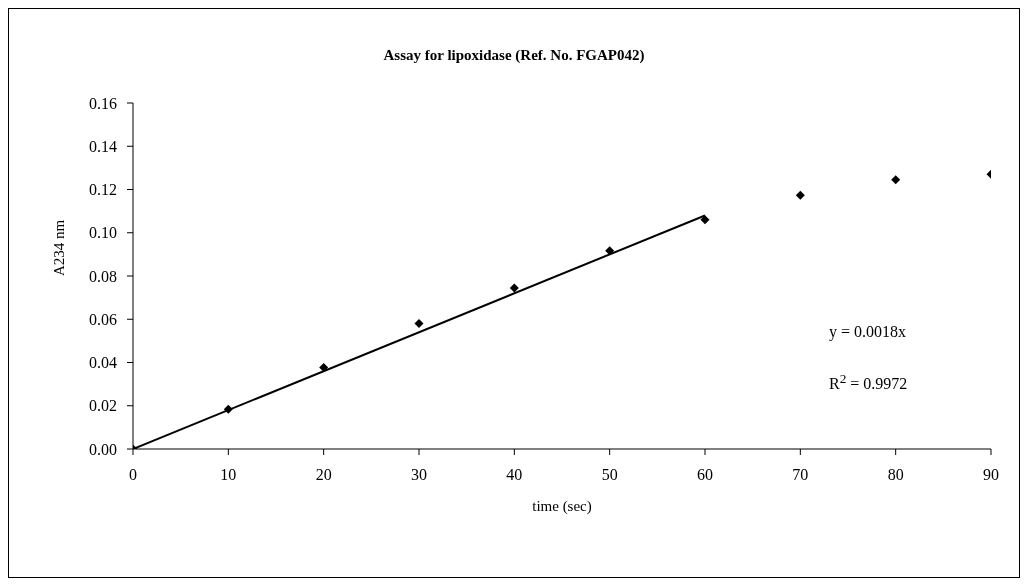 This screenshot has width=1028, height=586. What do you see at coordinates (868, 332) in the screenshot?
I see `annotation: y = 0.0018x` at bounding box center [868, 332].